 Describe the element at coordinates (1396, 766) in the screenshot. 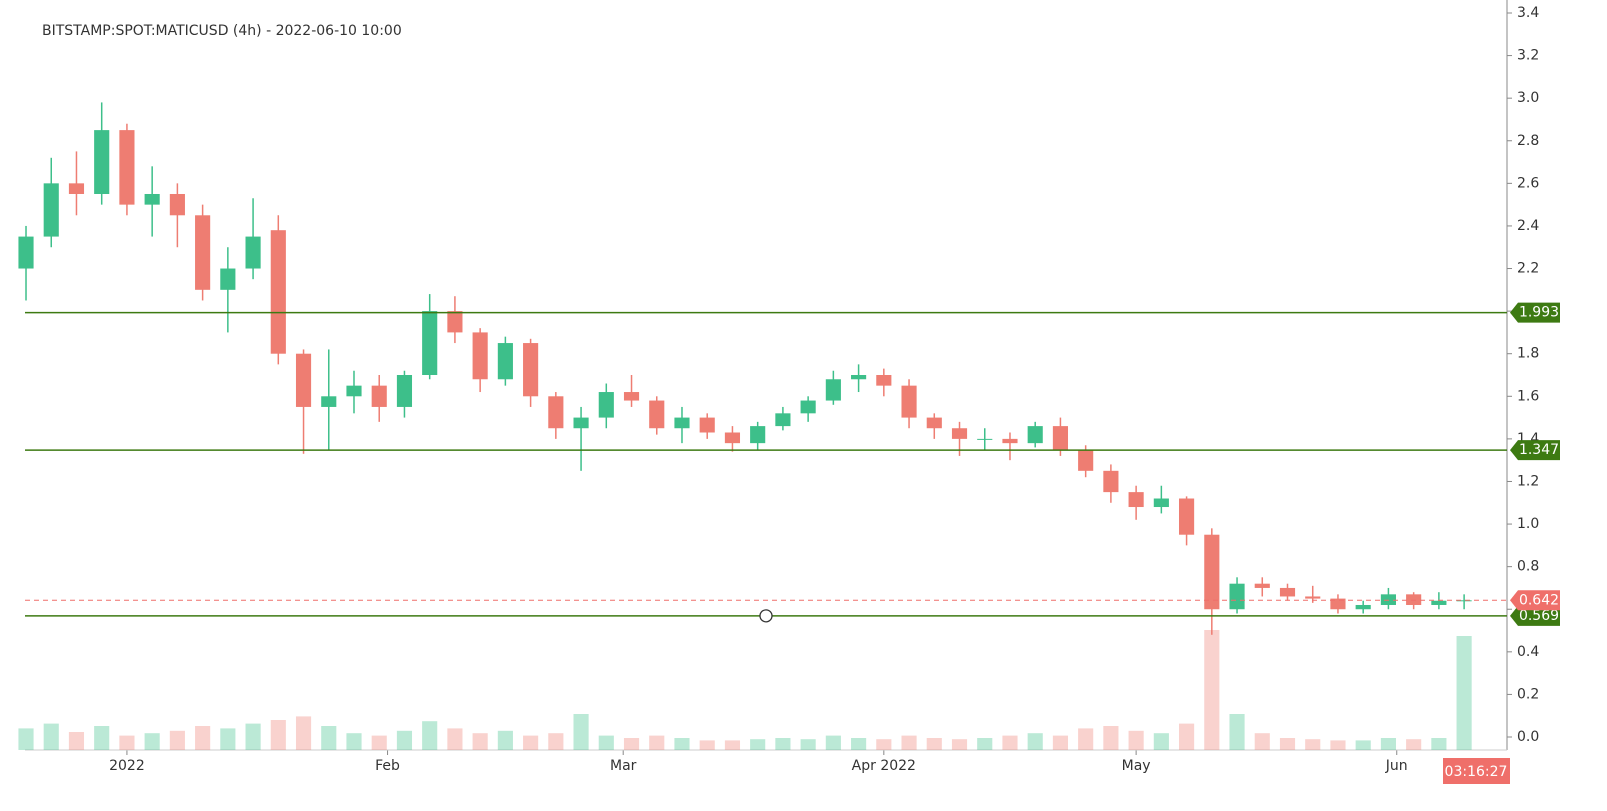

I see `x-tick-label: Jun` at that location.